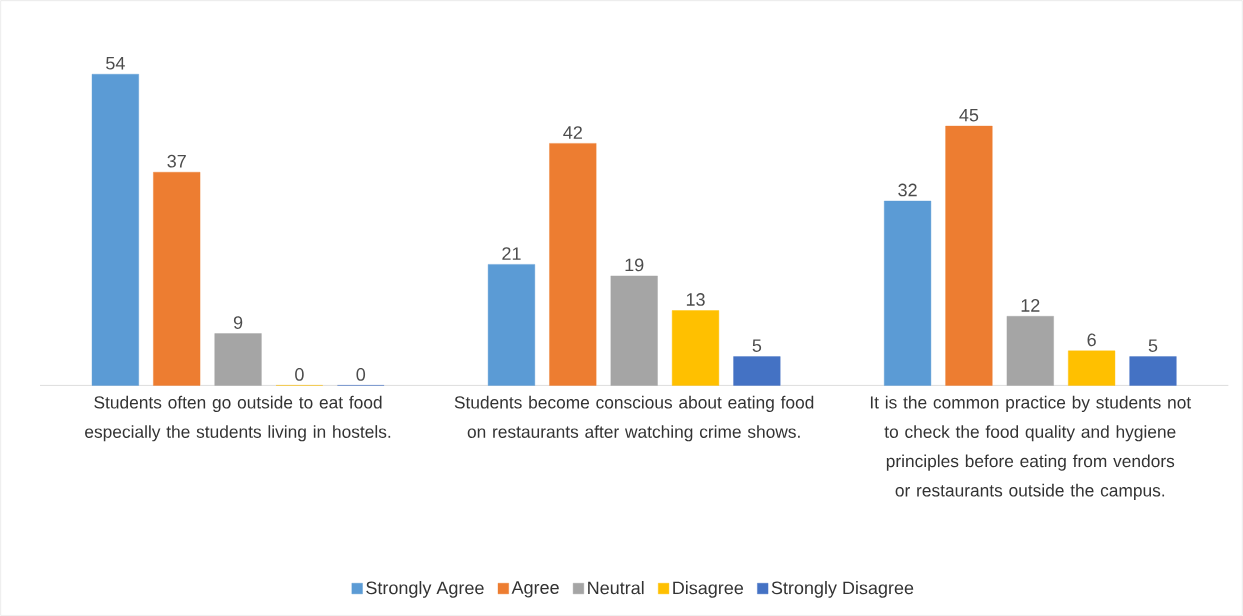  Describe the element at coordinates (535, 589) in the screenshot. I see `legend-label: Agree` at that location.